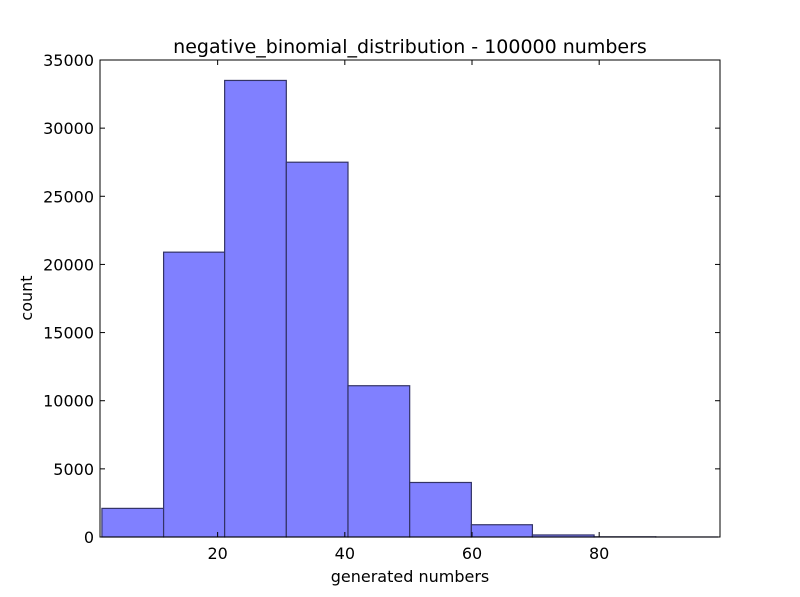 The height and width of the screenshot is (597, 800). Describe the element at coordinates (73, 469) in the screenshot. I see `y-tick-label: 5000` at that location.